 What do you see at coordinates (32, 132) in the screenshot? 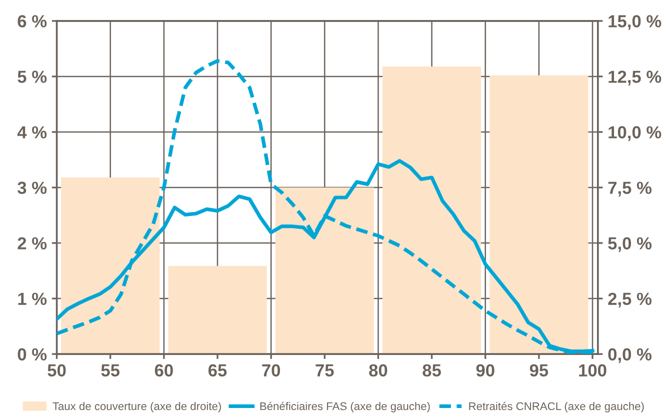
I see `y-tick-label: 4 %` at bounding box center [32, 132].